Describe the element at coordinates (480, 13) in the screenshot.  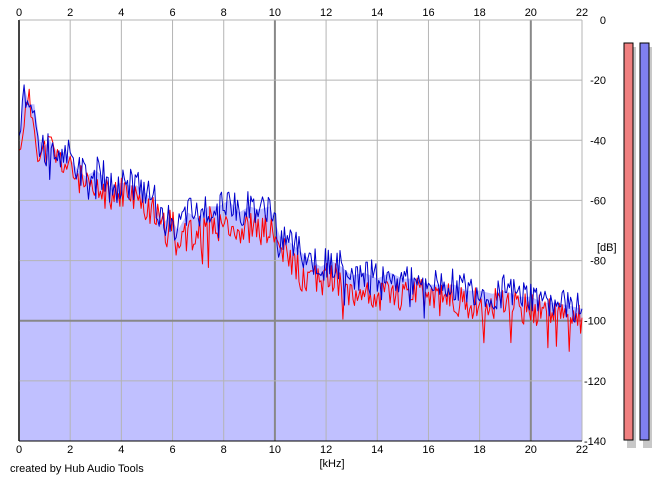
I see `x-tick-label-top: 18` at that location.